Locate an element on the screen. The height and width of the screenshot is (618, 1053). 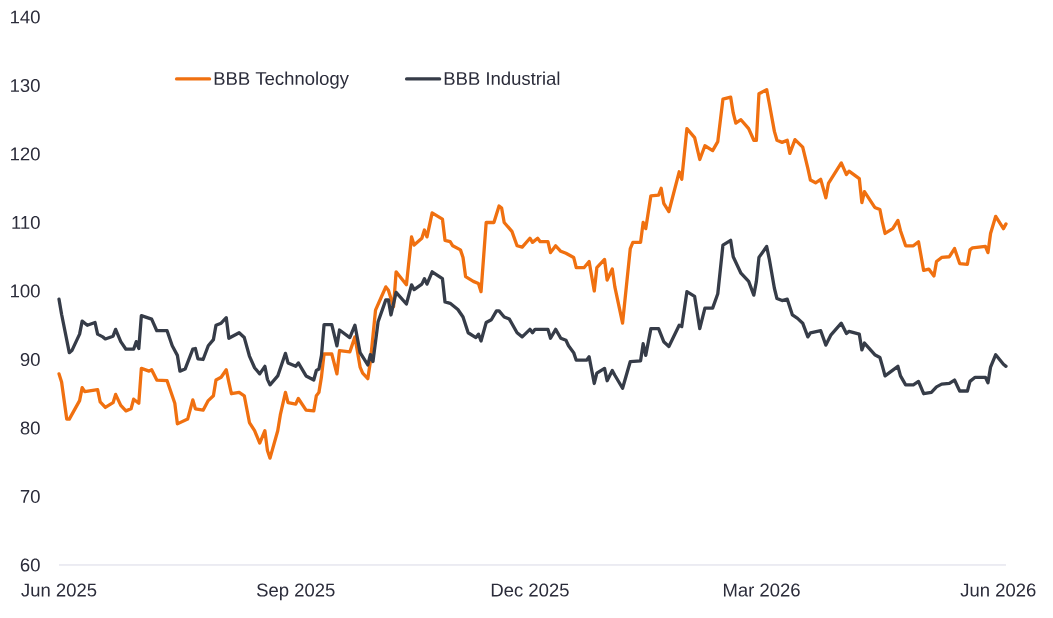
legend-label: BBB Technology is located at coordinates (281, 80).